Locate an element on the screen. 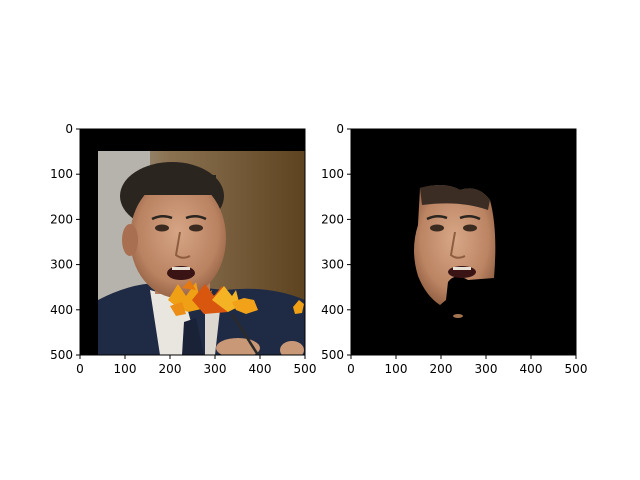 The image size is (640, 480). right-face-fragment is located at coordinates (458, 316).